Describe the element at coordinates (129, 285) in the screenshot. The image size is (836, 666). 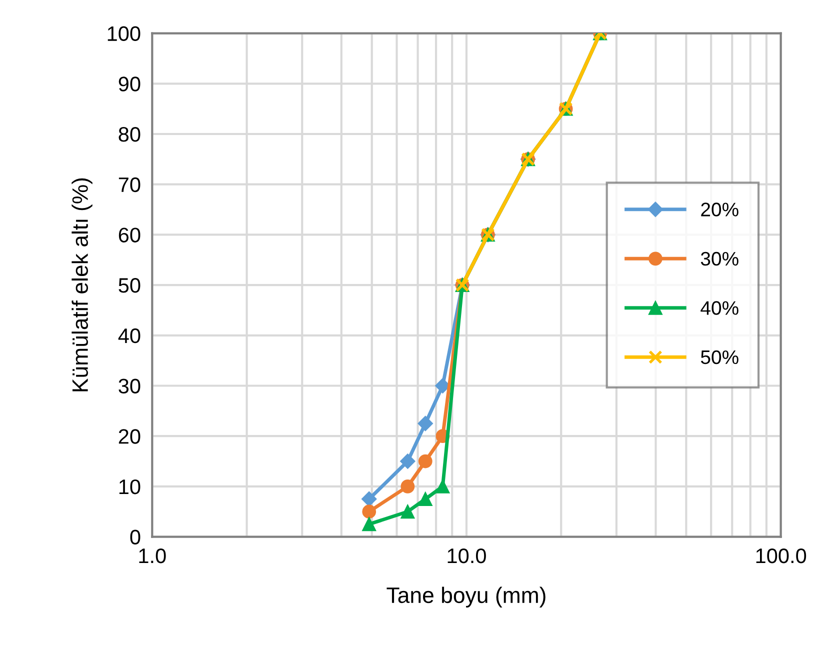
I see `y-tick-label: 50` at that location.